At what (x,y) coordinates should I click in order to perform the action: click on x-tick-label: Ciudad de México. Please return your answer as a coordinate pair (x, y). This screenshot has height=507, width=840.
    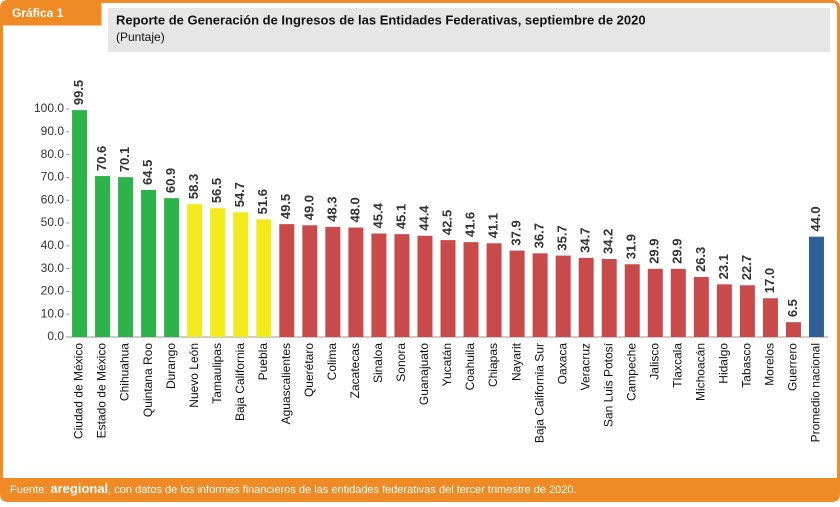
    Looking at the image, I should click on (79, 391).